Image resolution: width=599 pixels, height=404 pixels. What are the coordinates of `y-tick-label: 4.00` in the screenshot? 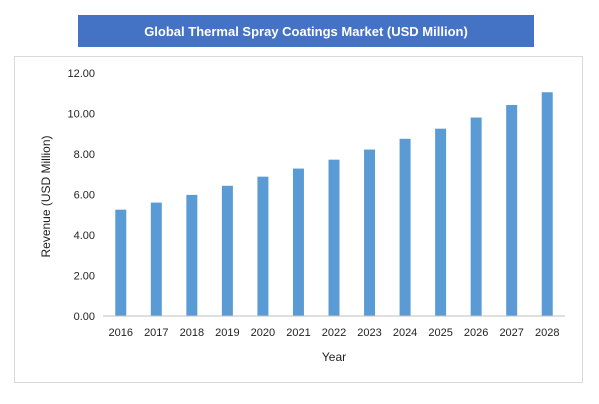 It's located at (84, 236).